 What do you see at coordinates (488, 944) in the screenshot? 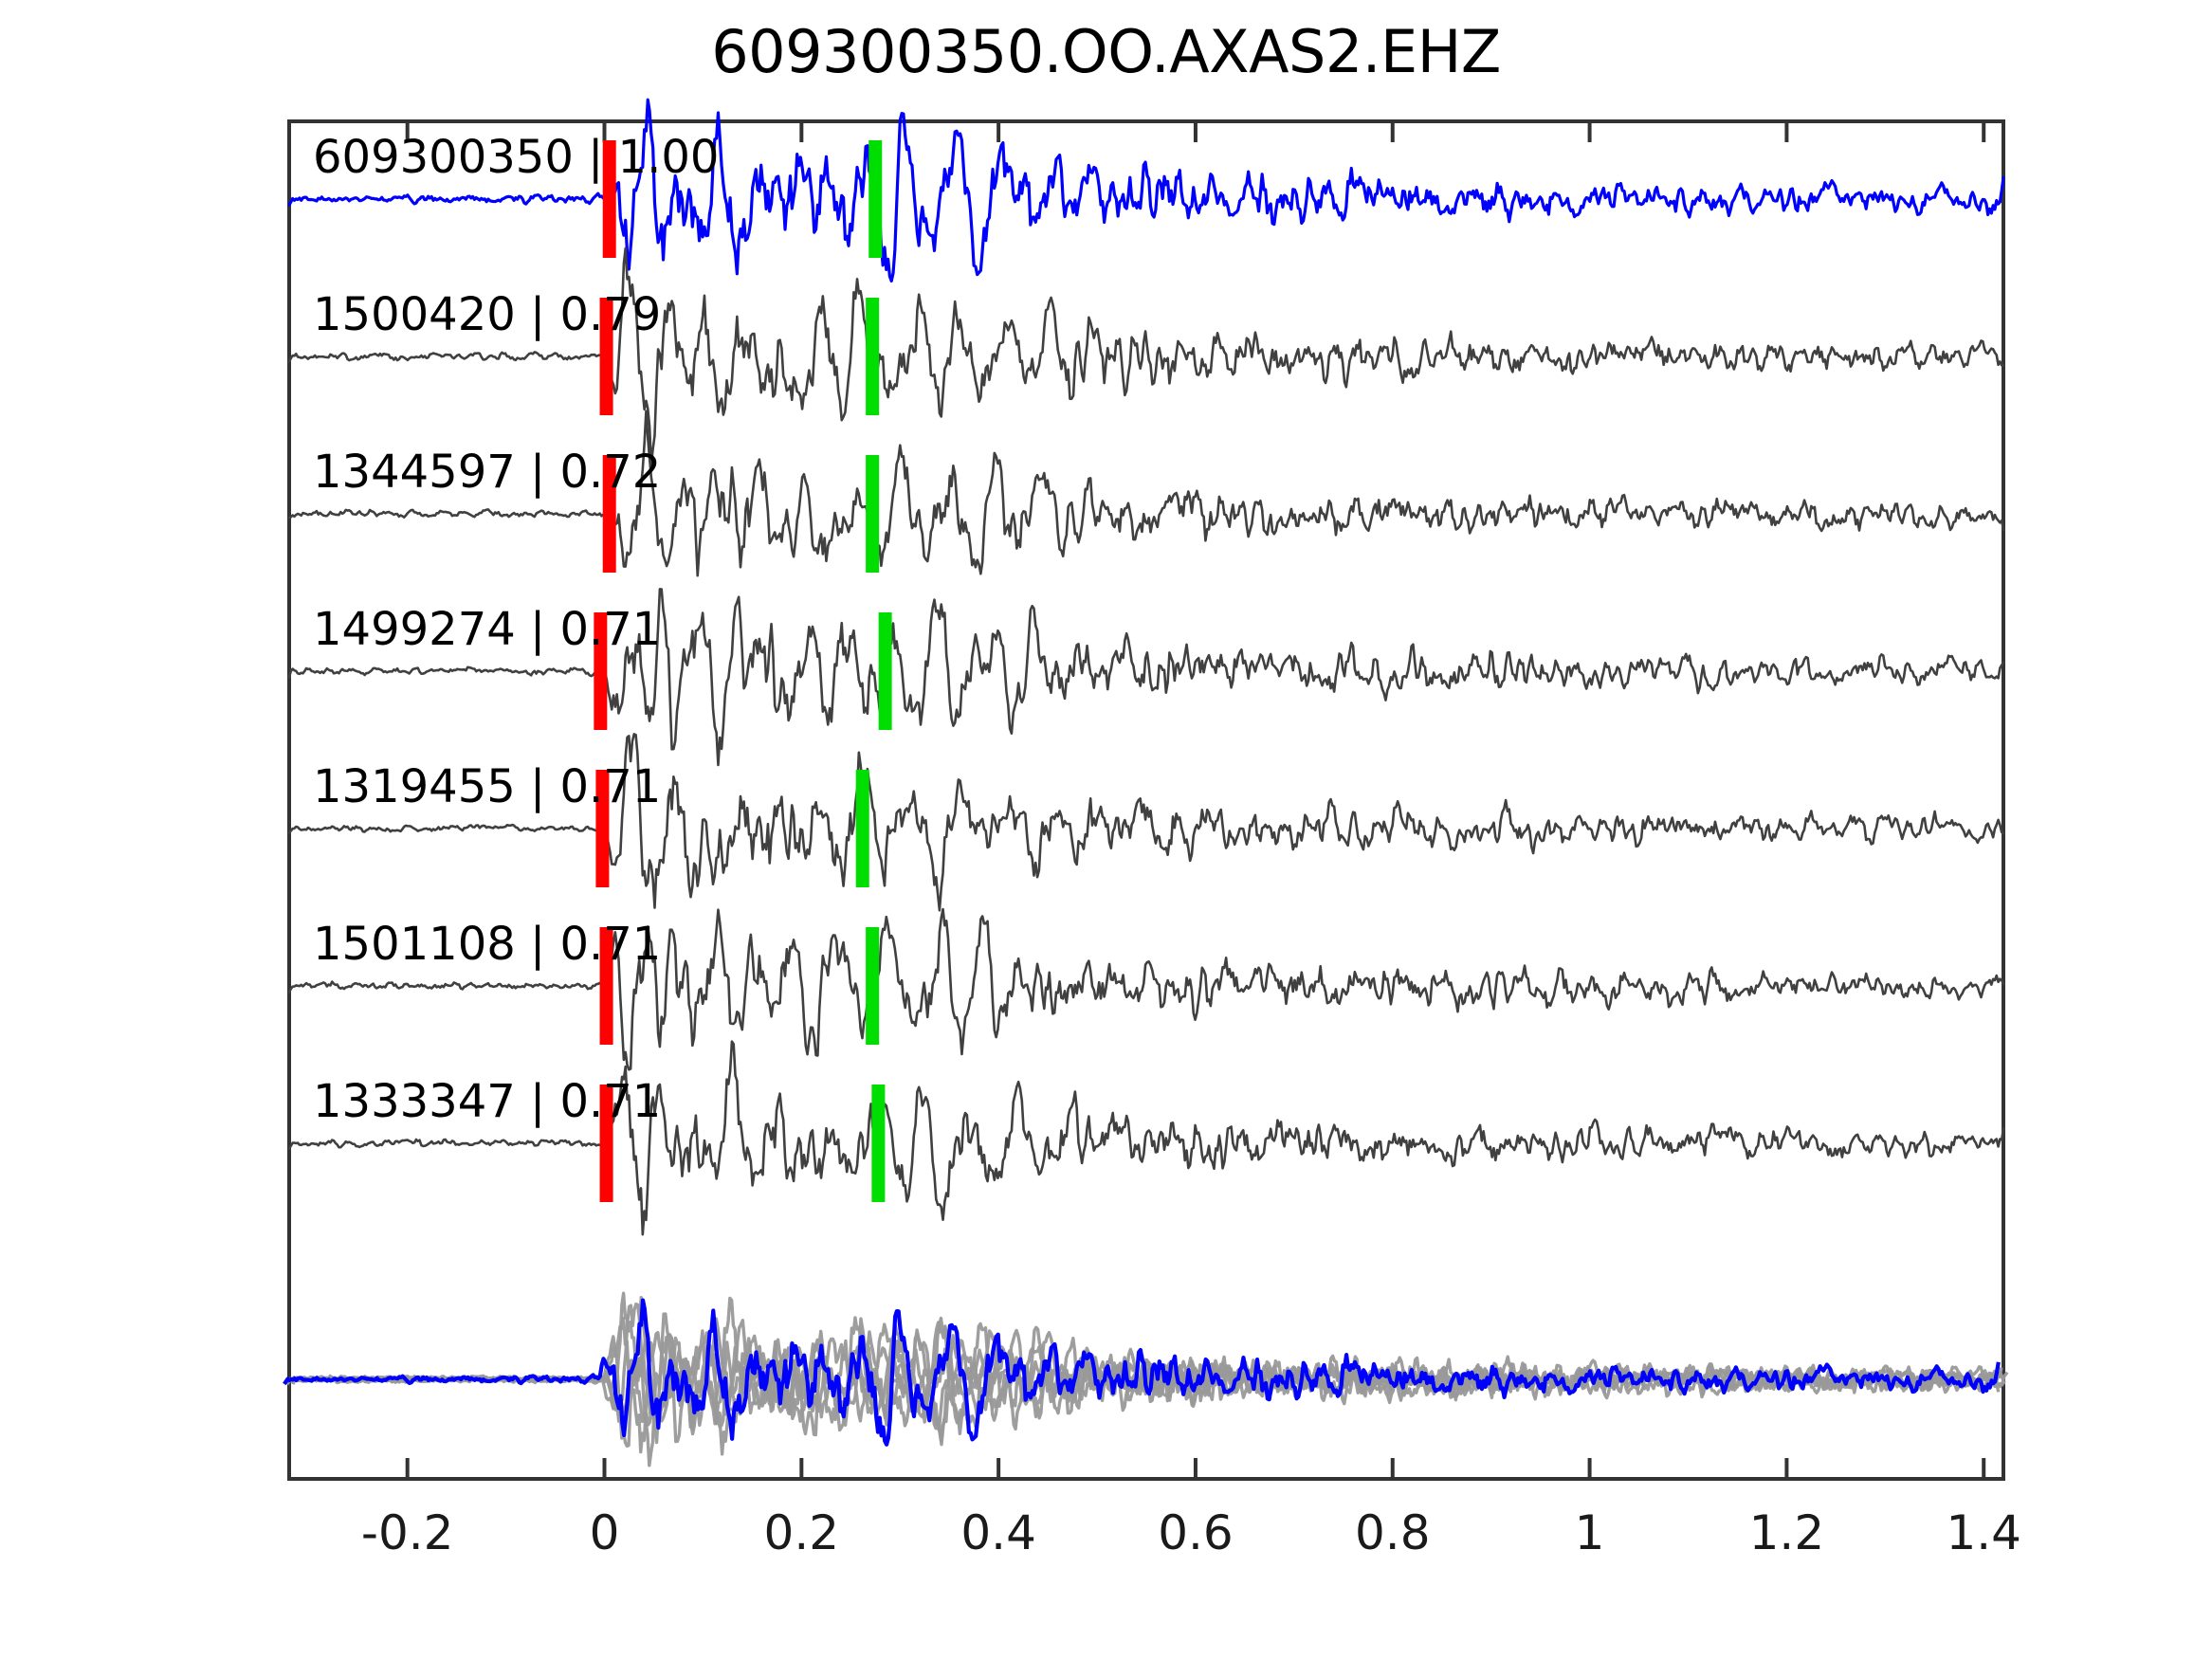
I see `trace-label: 1501108 | 0.71` at bounding box center [488, 944].